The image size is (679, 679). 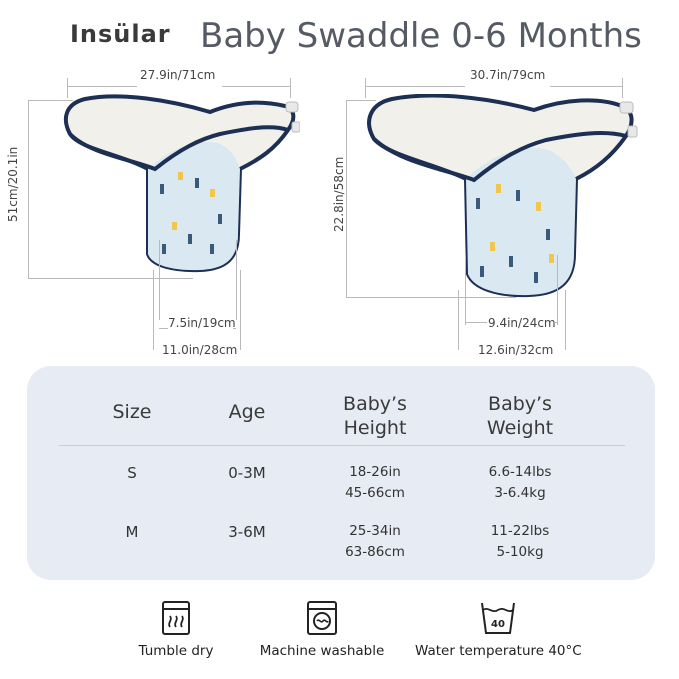 I want to click on water-temperature-icon: 40, so click(x=498, y=618).